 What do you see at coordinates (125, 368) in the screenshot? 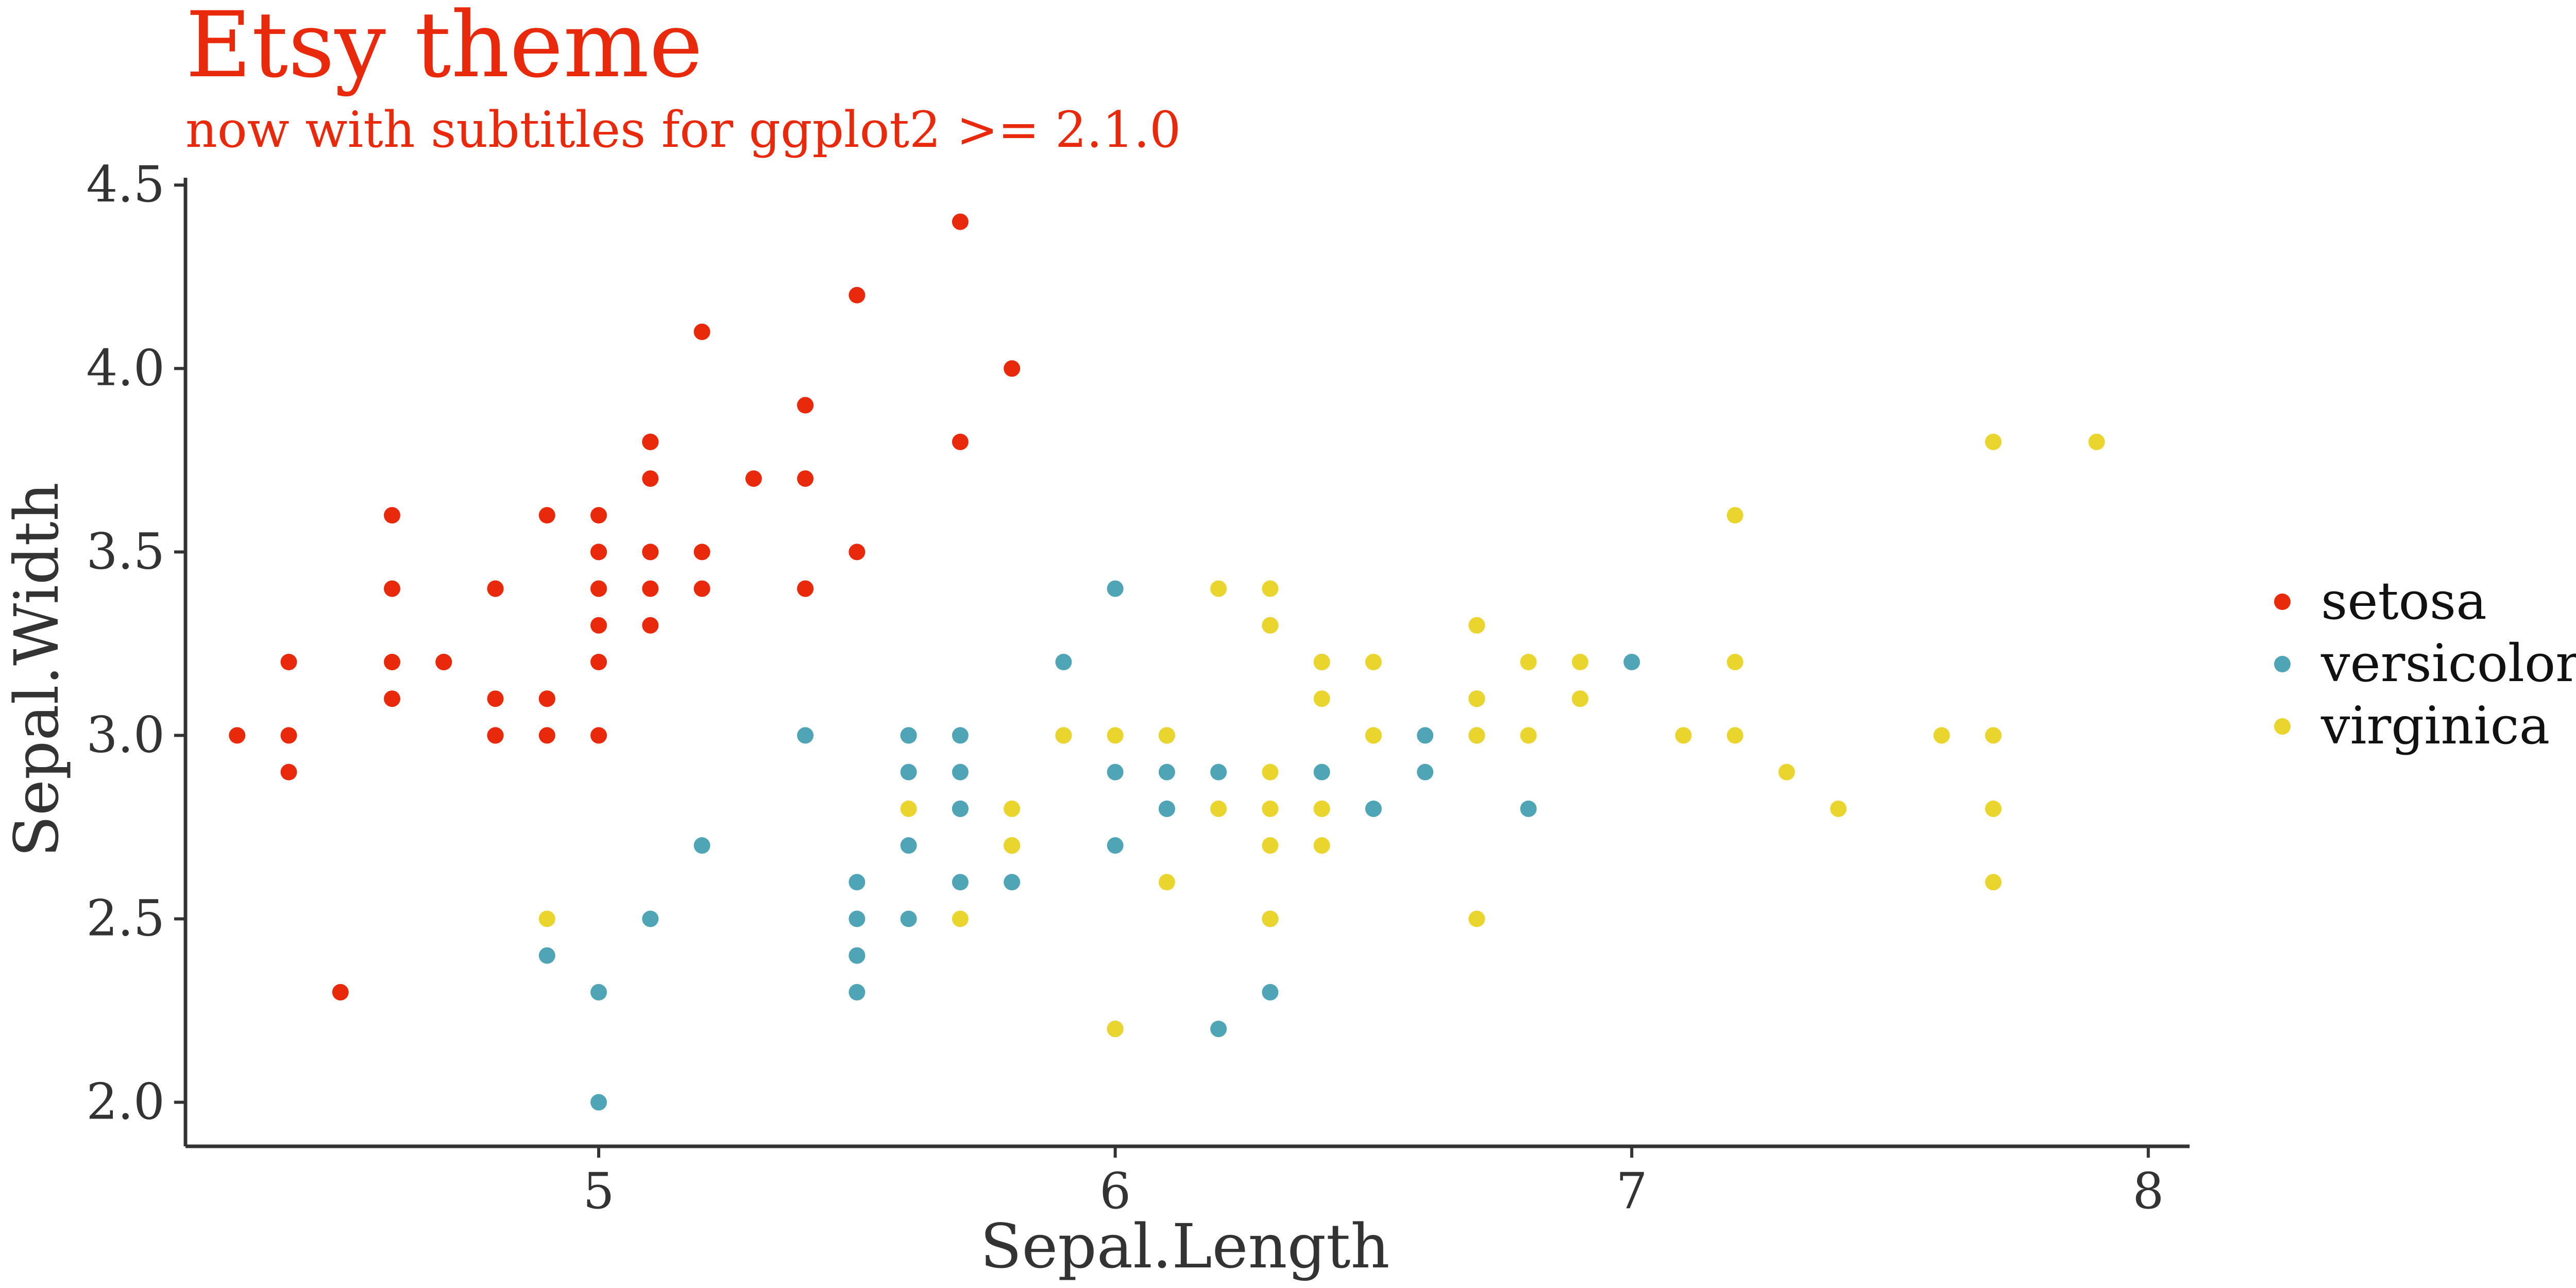
I see `y-tick-label: 4.0` at bounding box center [125, 368].